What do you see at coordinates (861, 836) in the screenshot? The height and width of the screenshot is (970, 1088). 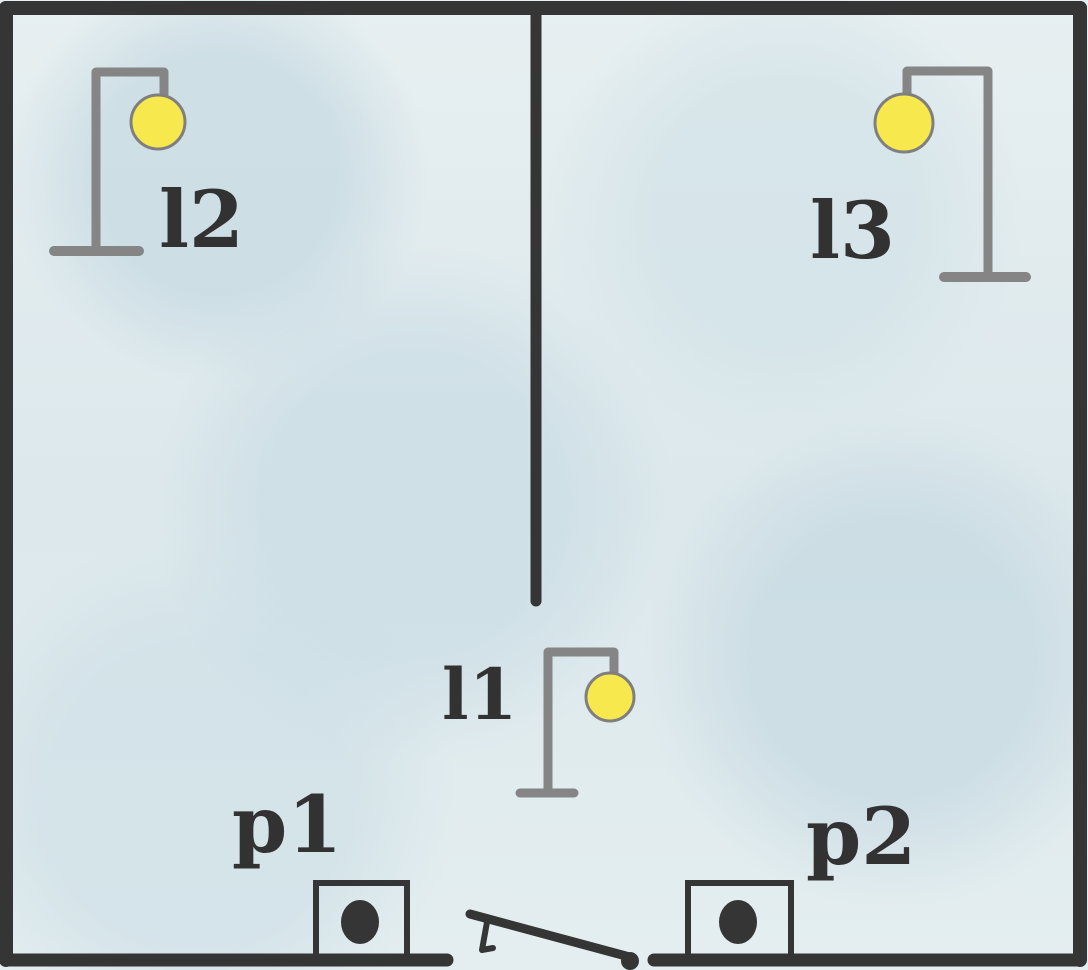 I see `label-p2: p2` at bounding box center [861, 836].